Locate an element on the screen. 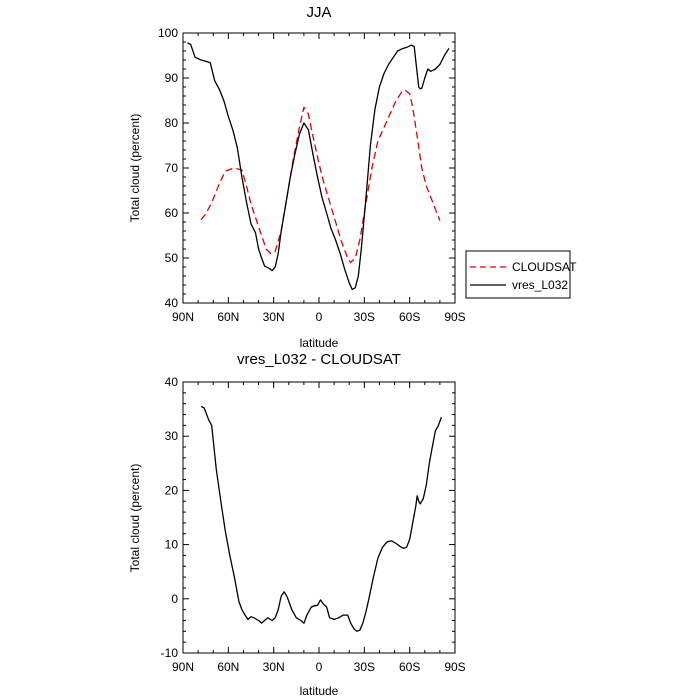 The height and width of the screenshot is (700, 700). top-y-tick-label: 80 is located at coordinates (172, 123).